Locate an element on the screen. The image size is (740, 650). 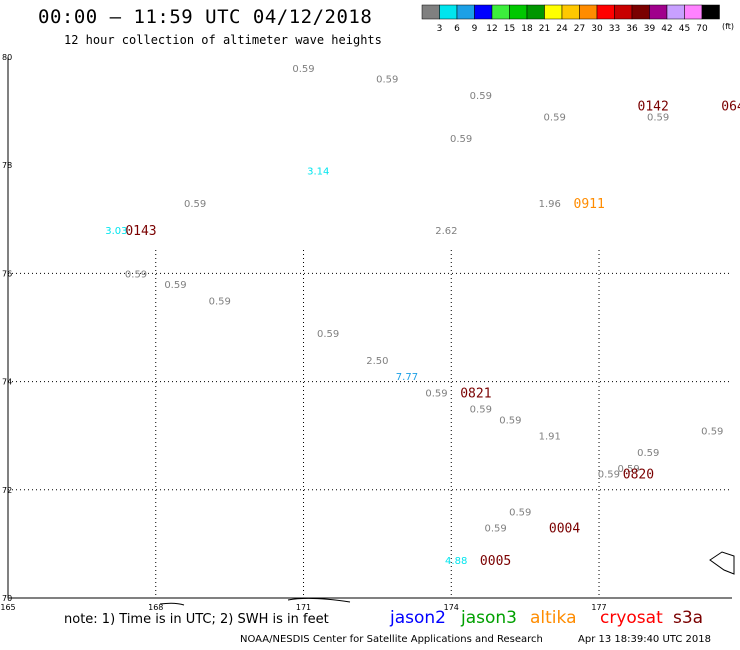
x-tick-label: 174 is located at coordinates (451, 607).